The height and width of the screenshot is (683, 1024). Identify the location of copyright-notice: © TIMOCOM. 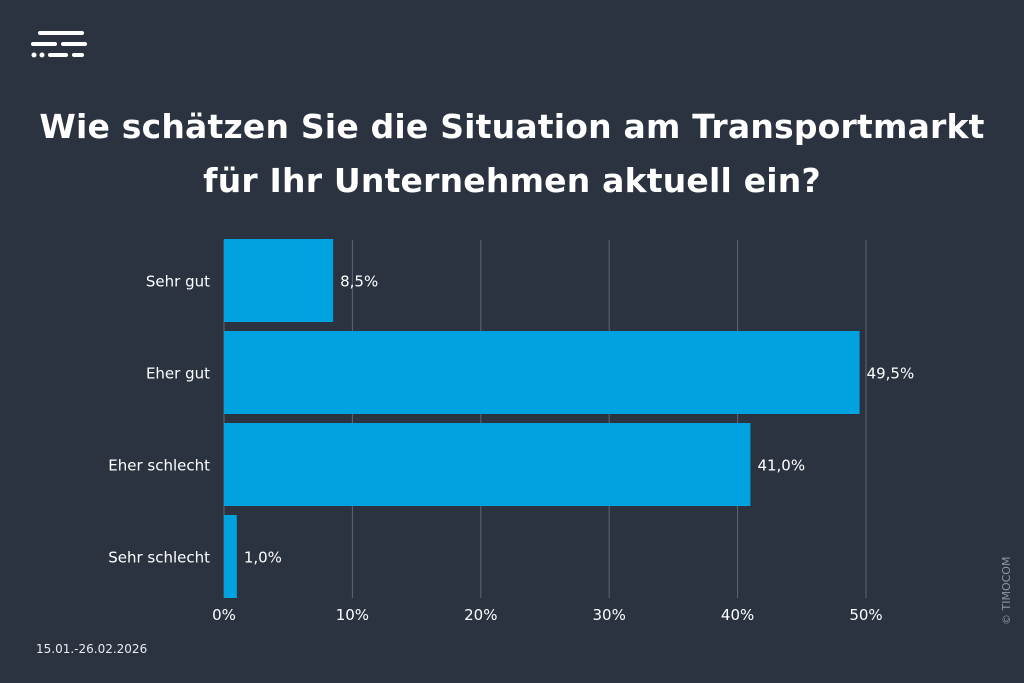
(1006, 590).